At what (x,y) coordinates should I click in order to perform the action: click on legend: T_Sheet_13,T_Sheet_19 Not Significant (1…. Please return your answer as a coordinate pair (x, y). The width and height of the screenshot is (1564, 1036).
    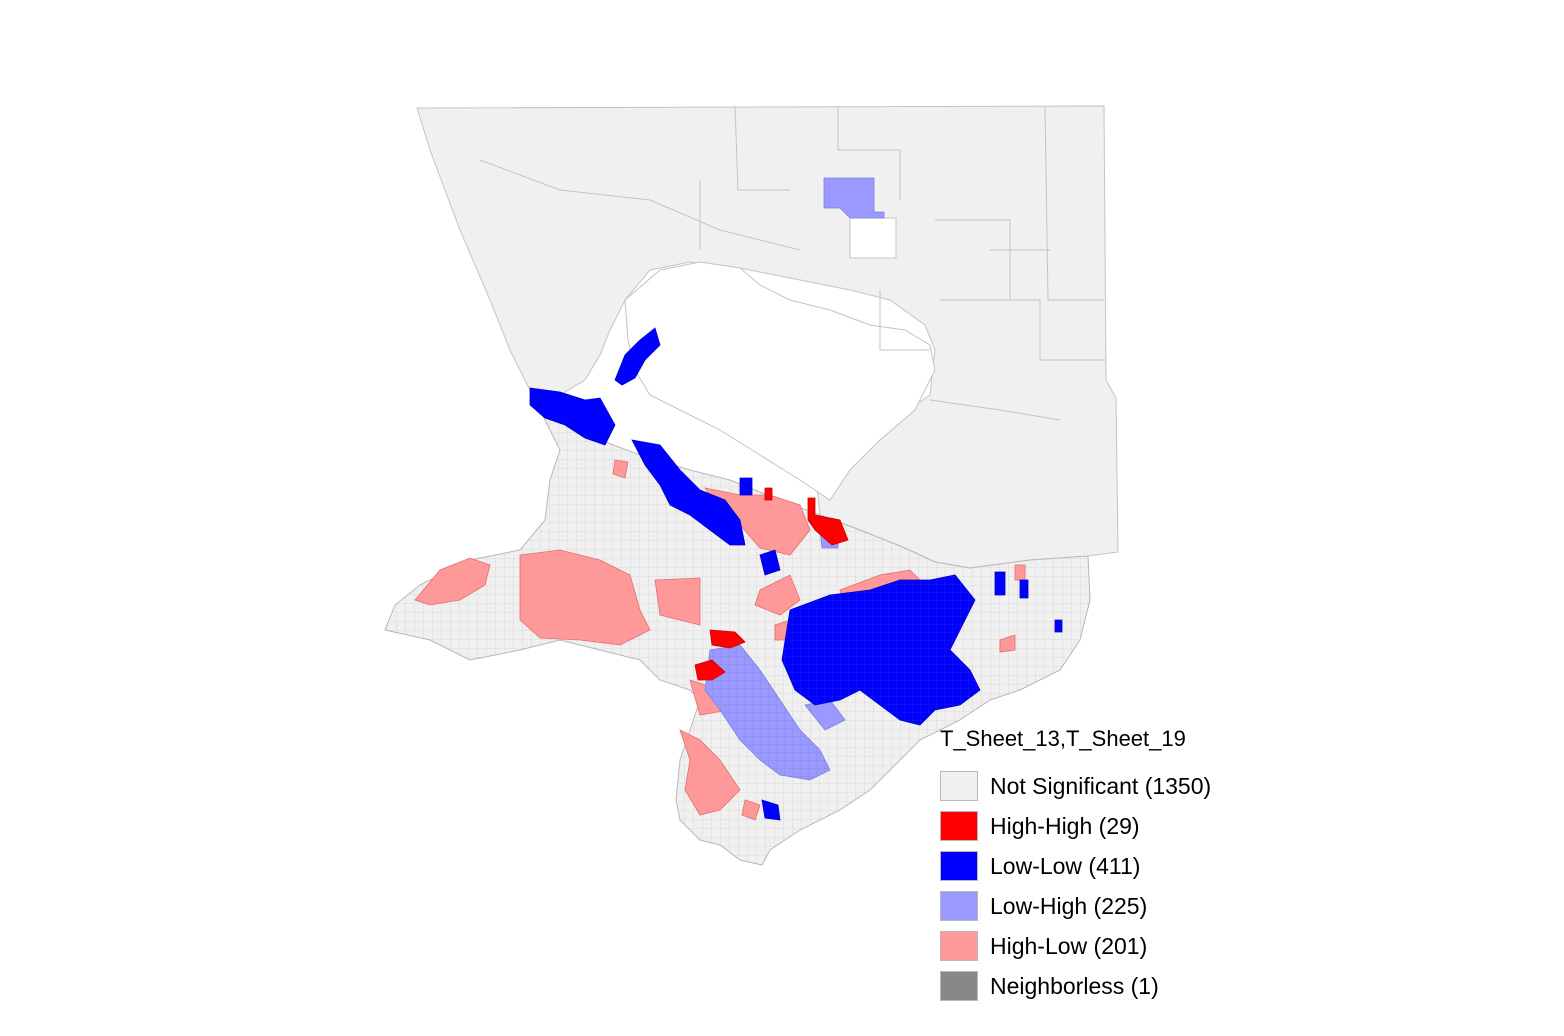
    Looking at the image, I should click on (1075, 866).